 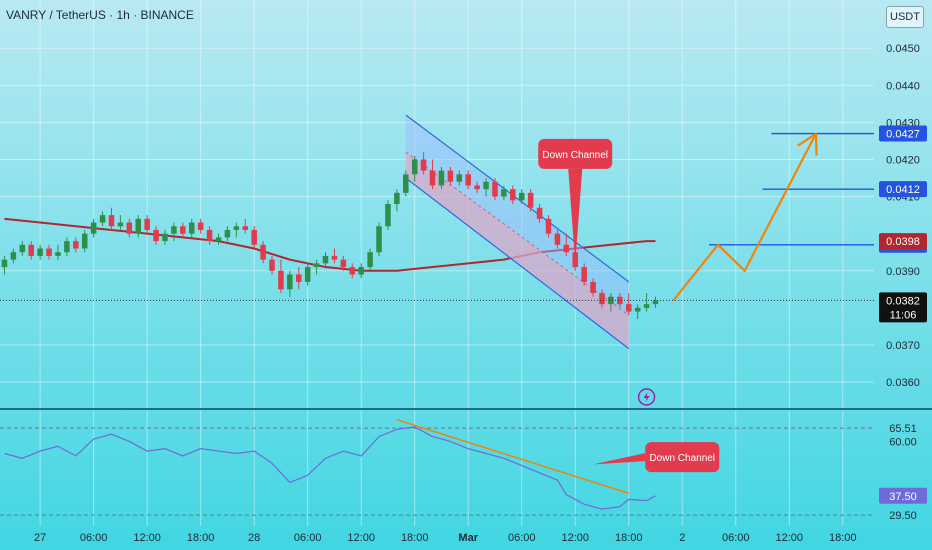 I want to click on currency-button: USDT, so click(x=905, y=17).